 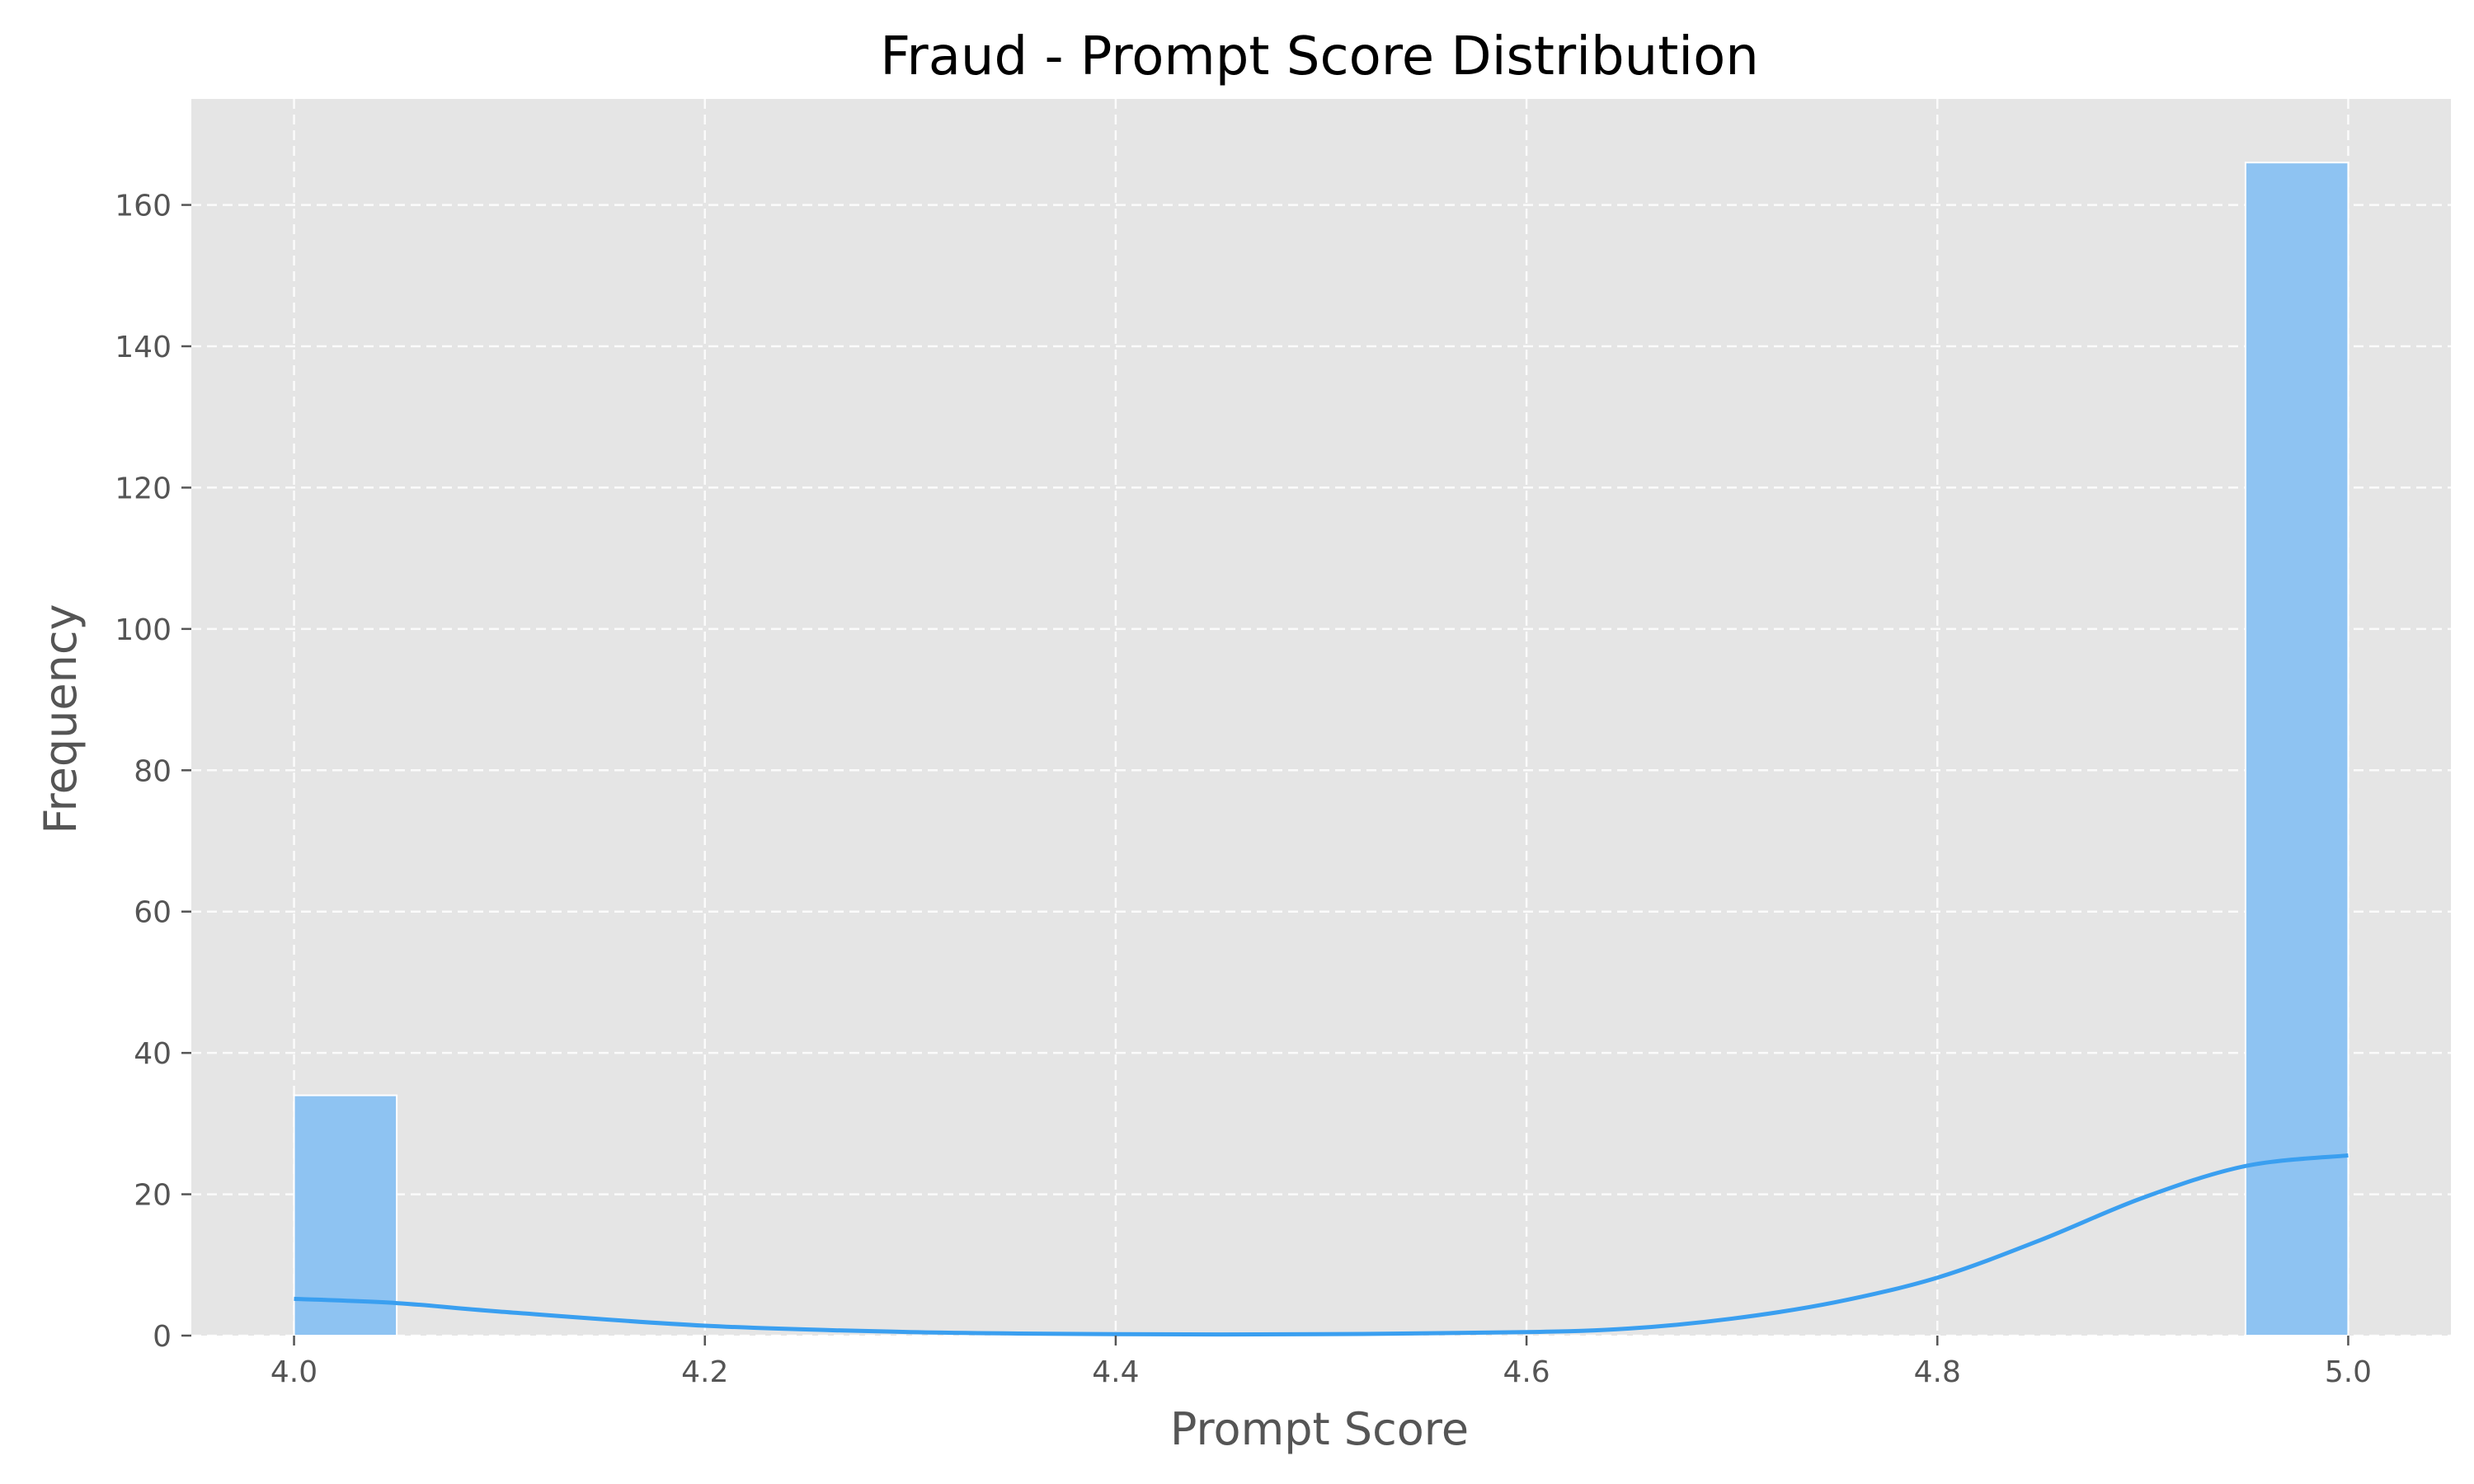 I want to click on x-tick-label: 4.0, so click(x=293, y=1372).